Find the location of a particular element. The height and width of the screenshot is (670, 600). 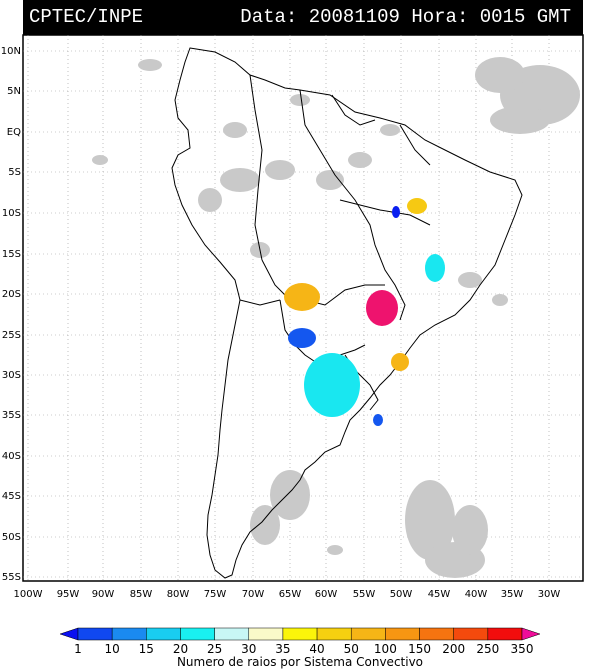

lon-label: 30W is located at coordinates (549, 594).